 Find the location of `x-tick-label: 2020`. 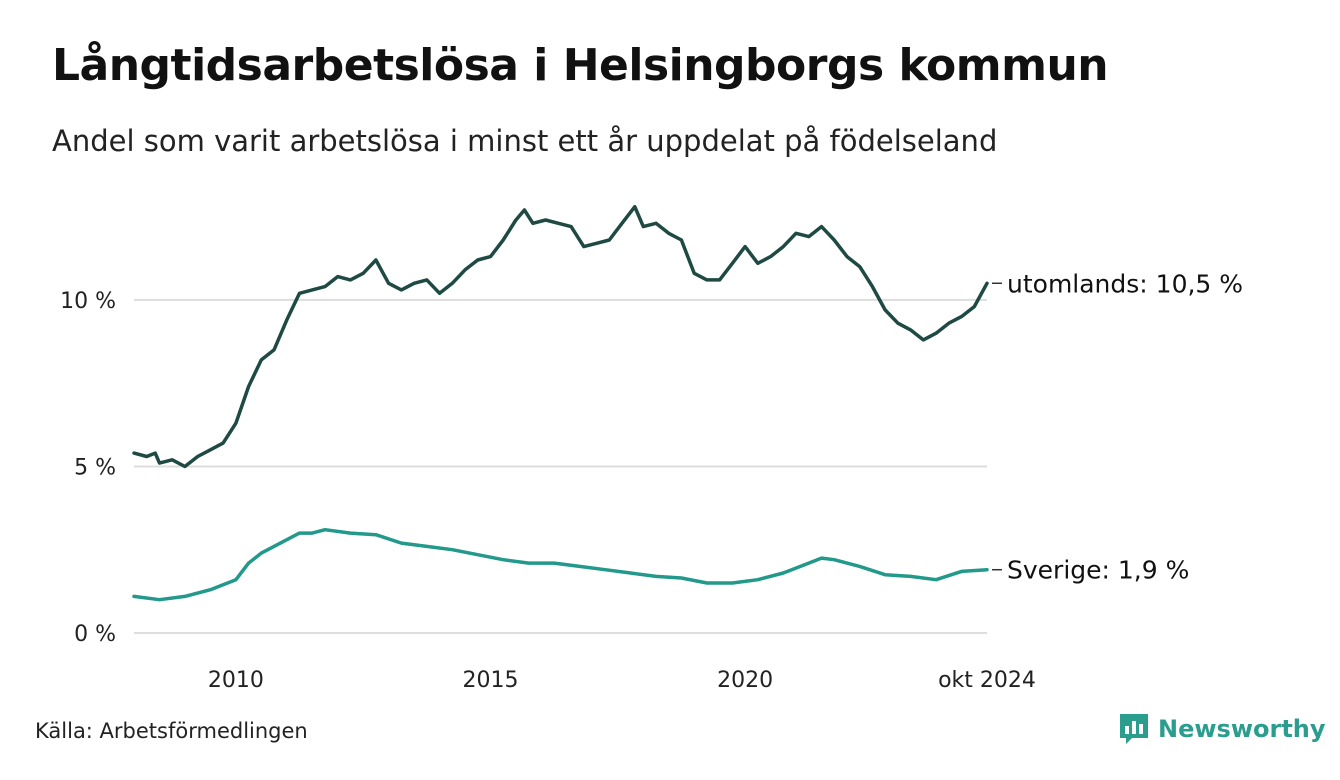

x-tick-label: 2020 is located at coordinates (745, 680).